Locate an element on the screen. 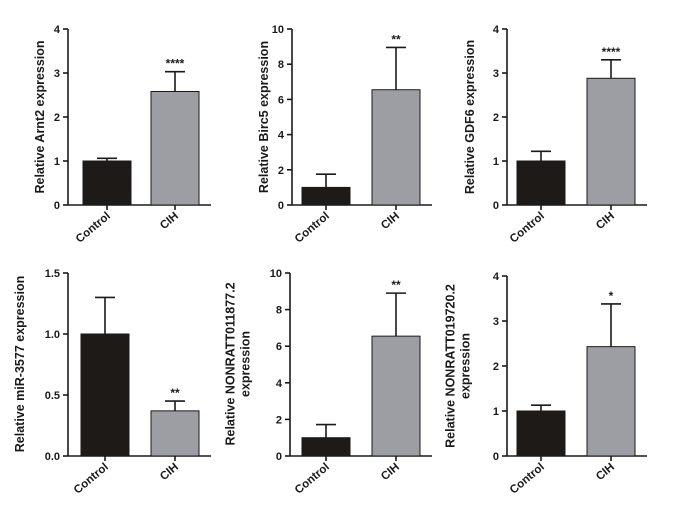  y-axis-label-line: Relative NONRATT019720.2 is located at coordinates (451, 366).